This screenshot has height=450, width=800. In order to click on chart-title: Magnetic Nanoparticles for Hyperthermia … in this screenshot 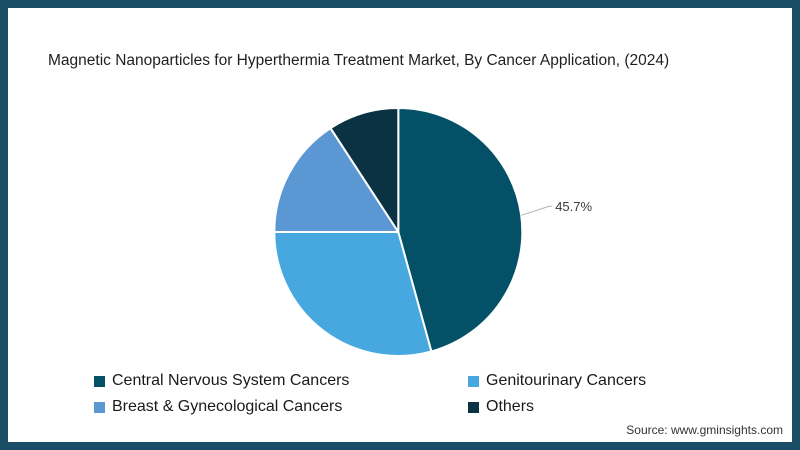, I will do `click(359, 60)`.